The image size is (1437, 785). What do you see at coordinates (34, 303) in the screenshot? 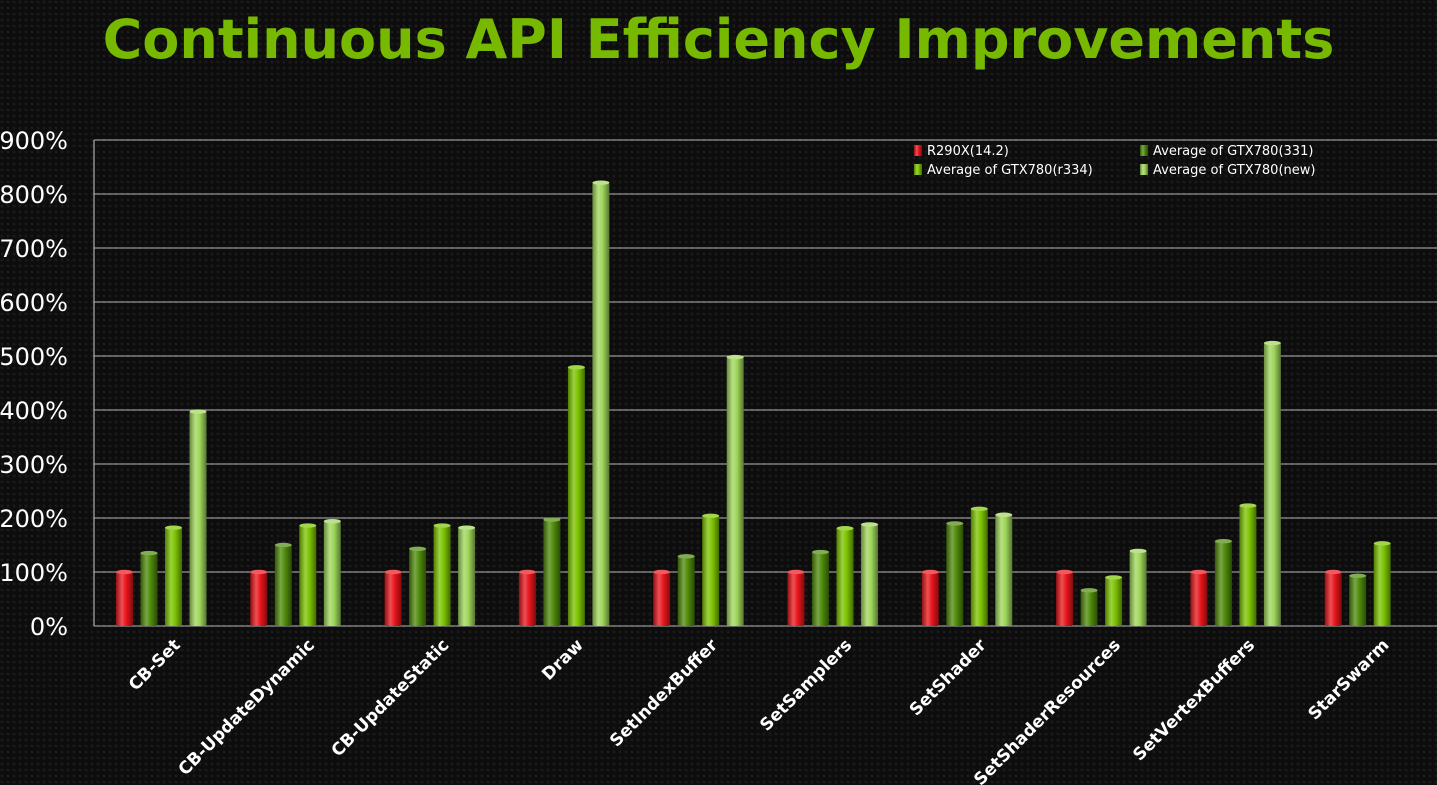
I see `y-tick-label: 600%` at bounding box center [34, 303].